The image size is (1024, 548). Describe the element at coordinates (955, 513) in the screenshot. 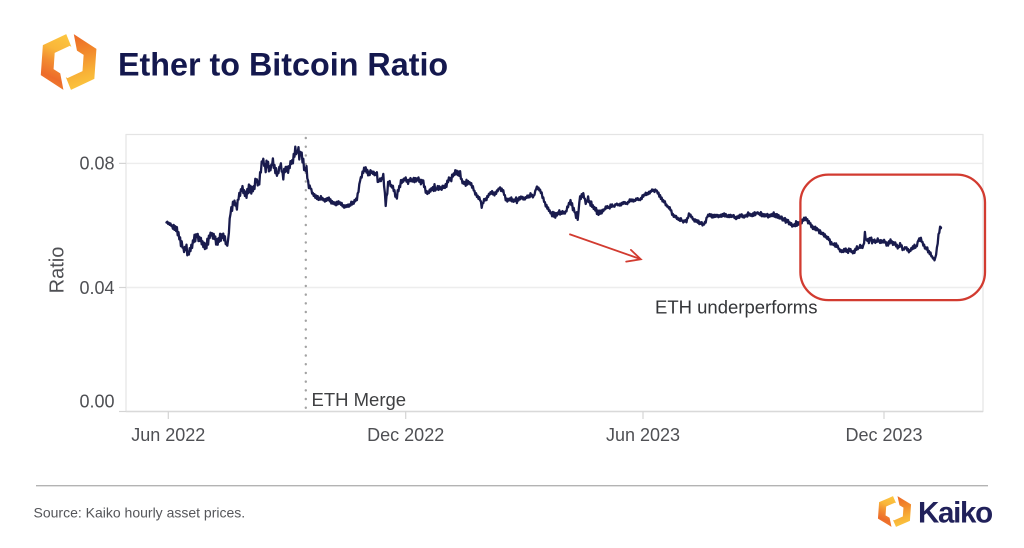

I see `svg-text: Kaiko` at that location.